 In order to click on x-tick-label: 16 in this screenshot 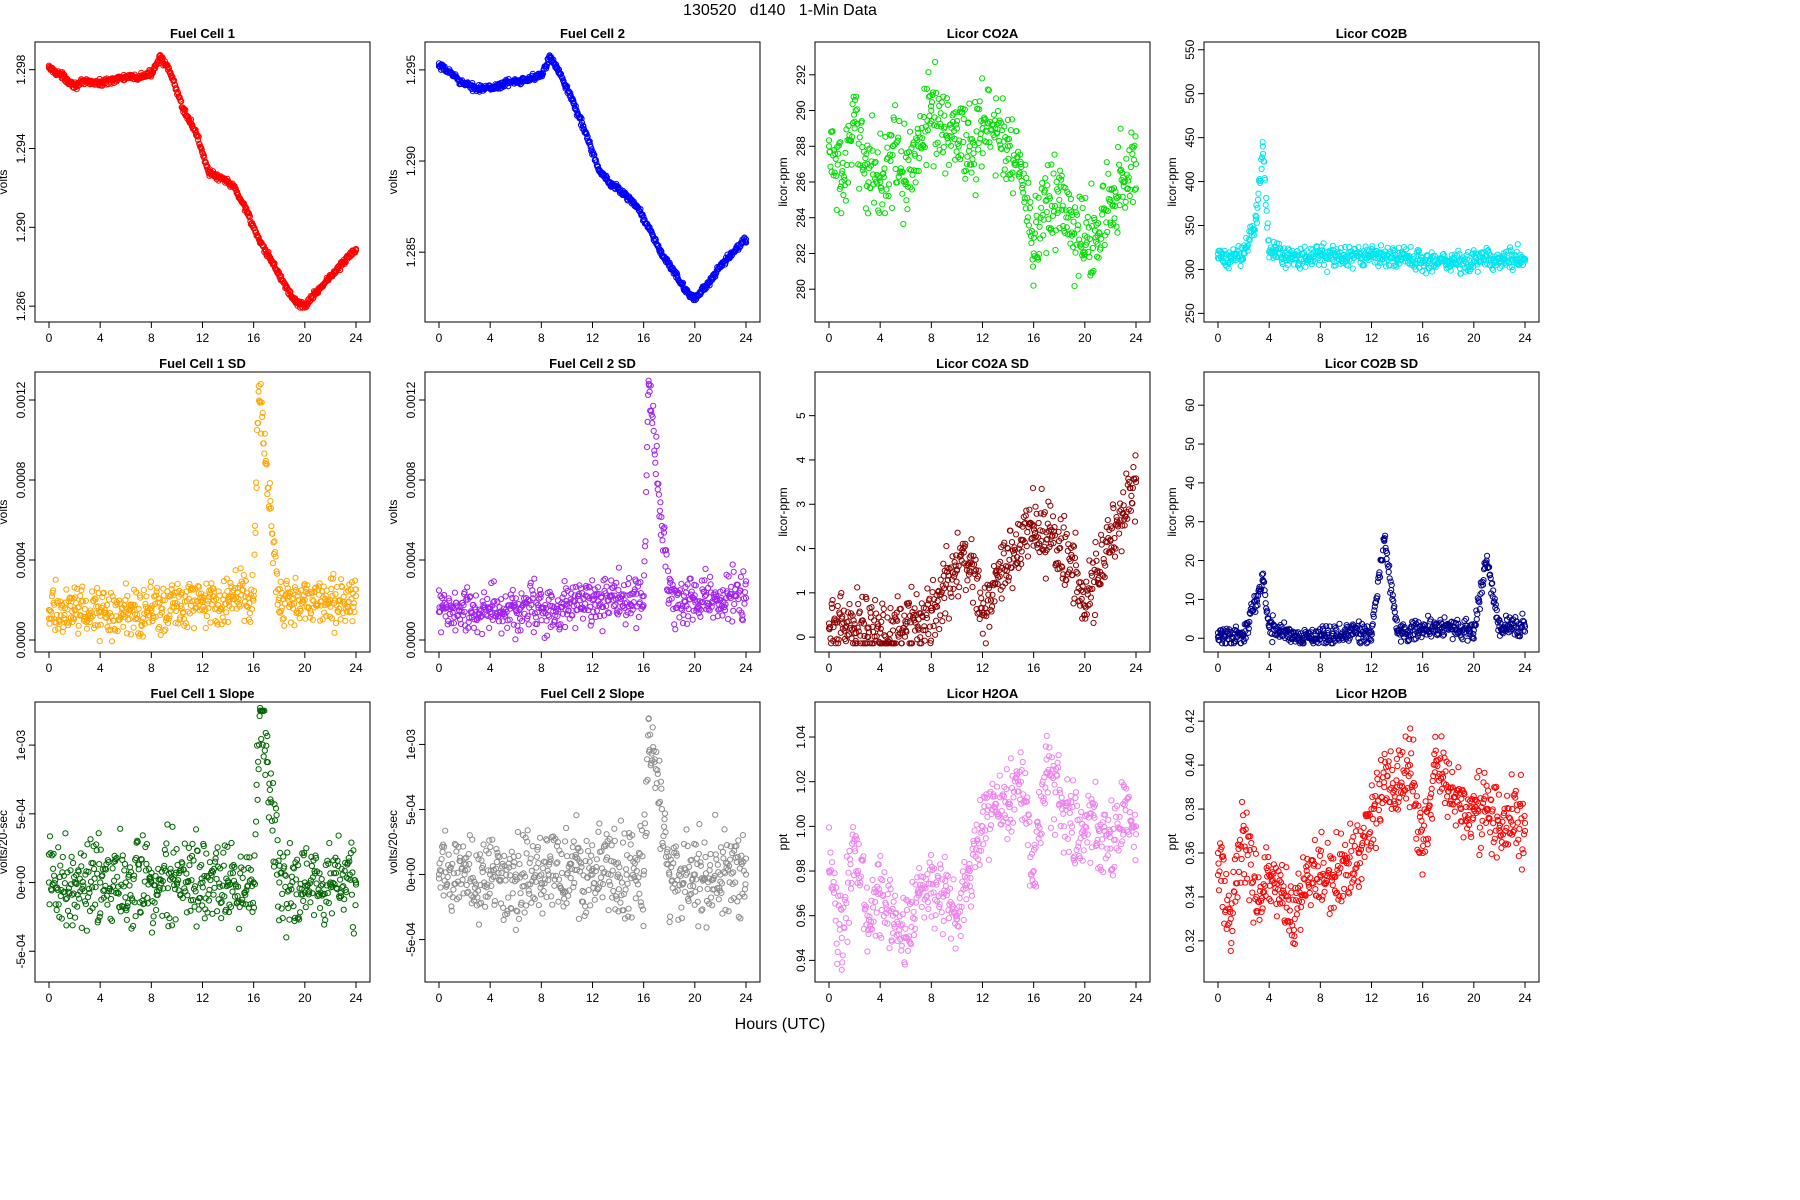, I will do `click(254, 338)`.